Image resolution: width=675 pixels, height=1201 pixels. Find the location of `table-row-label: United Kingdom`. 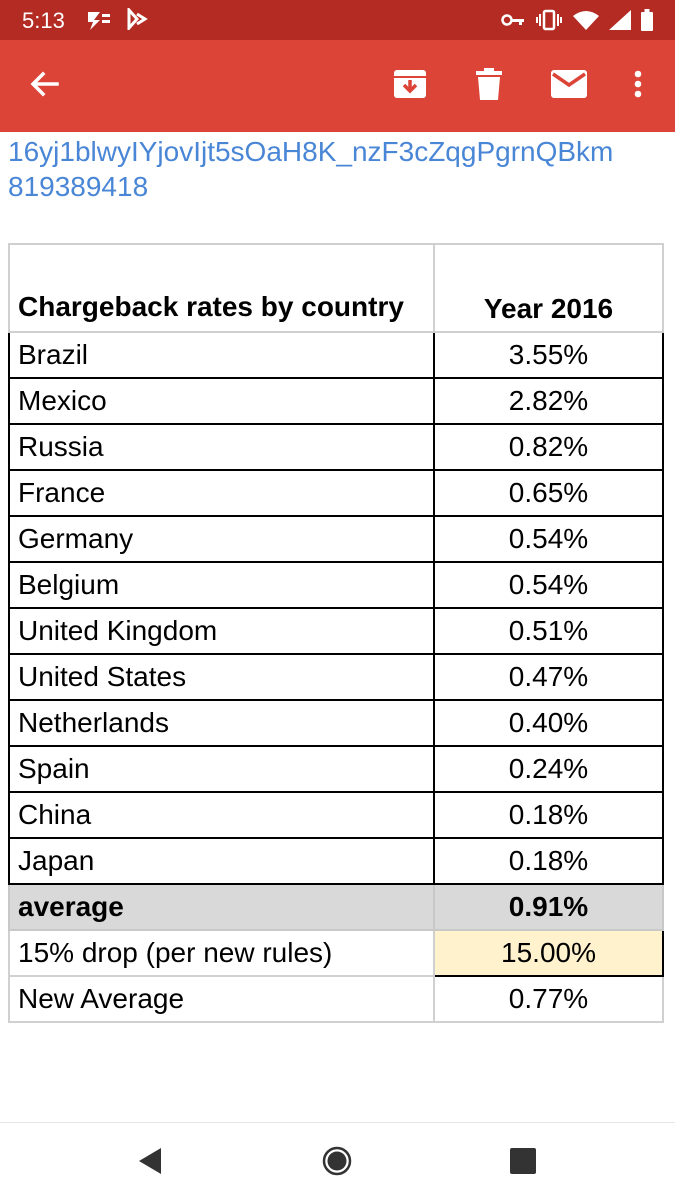

table-row-label: United Kingdom is located at coordinates (221, 631).